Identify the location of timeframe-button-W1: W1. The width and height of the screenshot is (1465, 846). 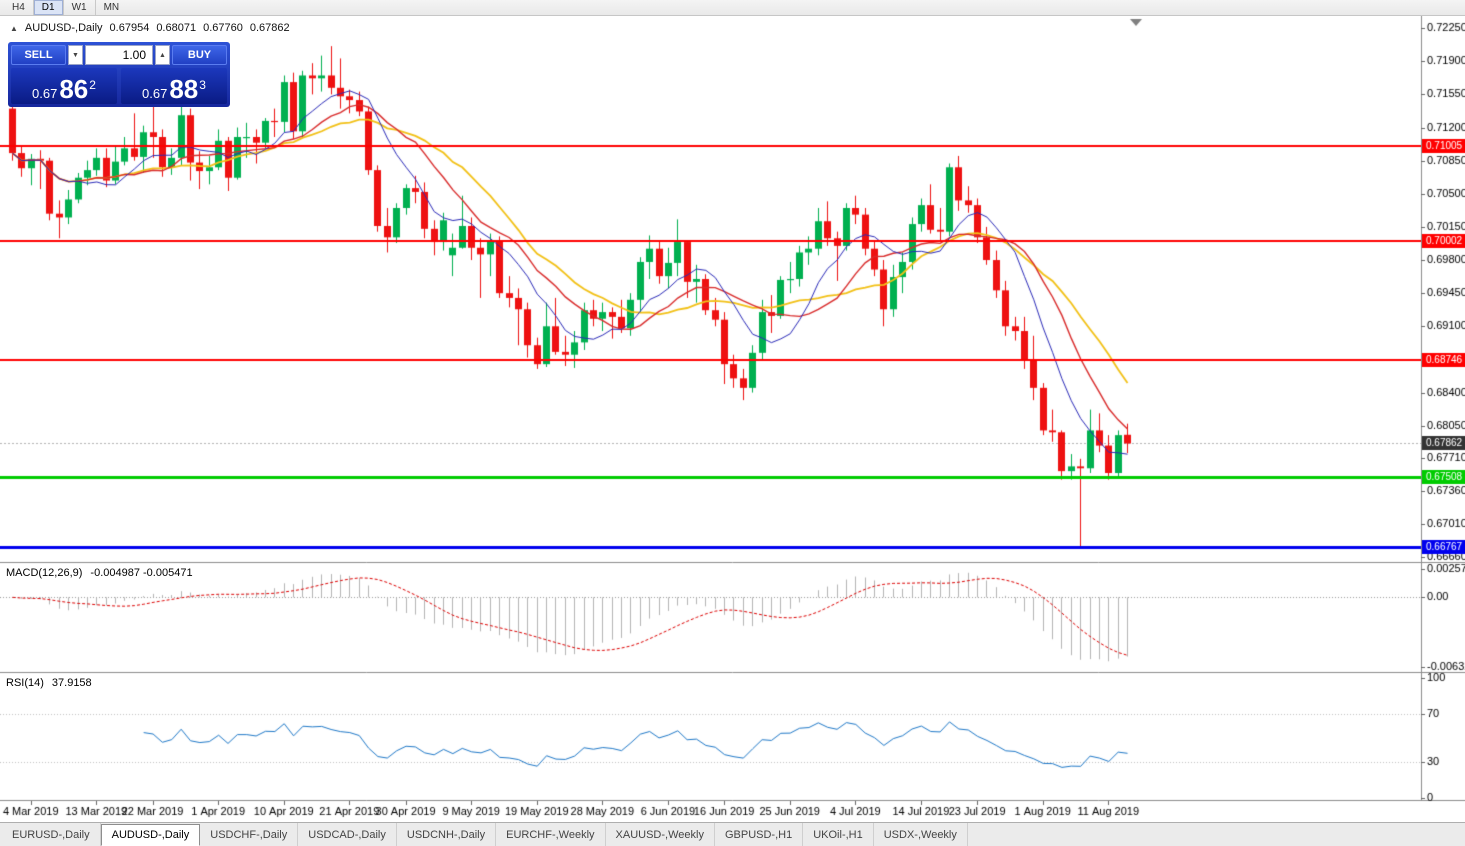
(78, 7).